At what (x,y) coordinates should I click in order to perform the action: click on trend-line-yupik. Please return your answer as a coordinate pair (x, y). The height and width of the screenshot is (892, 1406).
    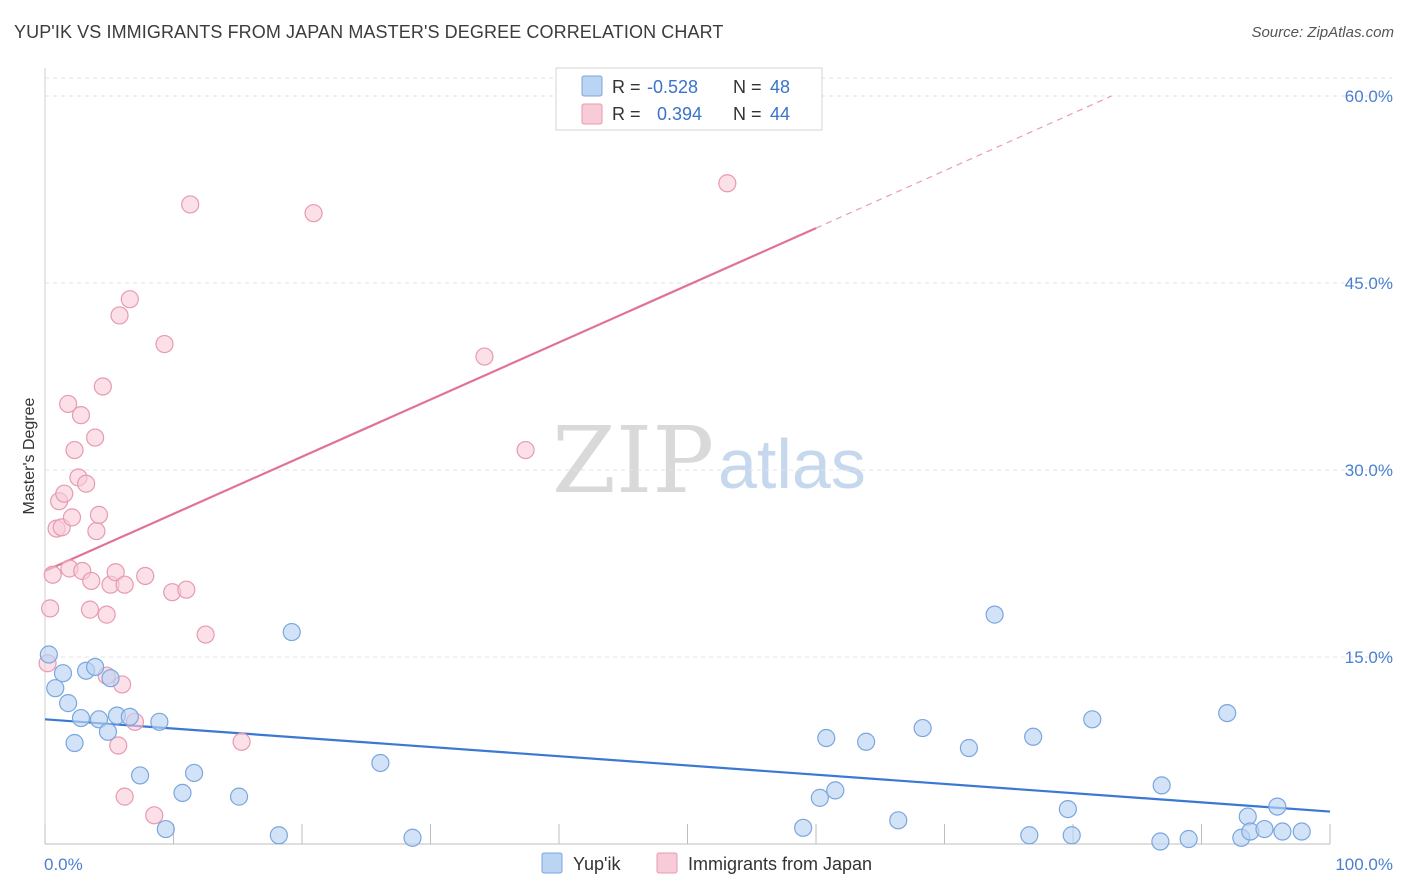
    Looking at the image, I should click on (687, 765).